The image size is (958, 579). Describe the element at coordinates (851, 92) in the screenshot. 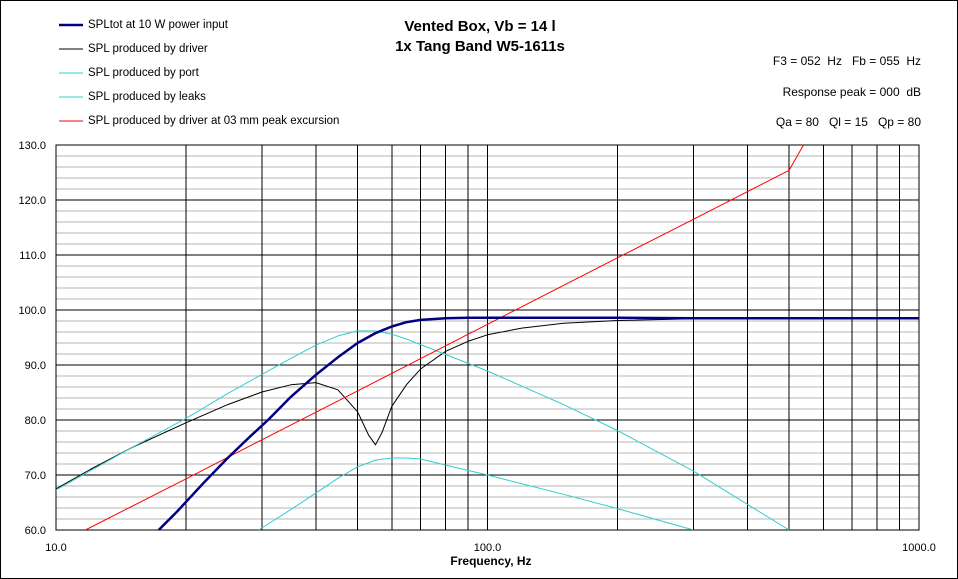

I see `info-response-peak: Response peak = 000 dB` at that location.